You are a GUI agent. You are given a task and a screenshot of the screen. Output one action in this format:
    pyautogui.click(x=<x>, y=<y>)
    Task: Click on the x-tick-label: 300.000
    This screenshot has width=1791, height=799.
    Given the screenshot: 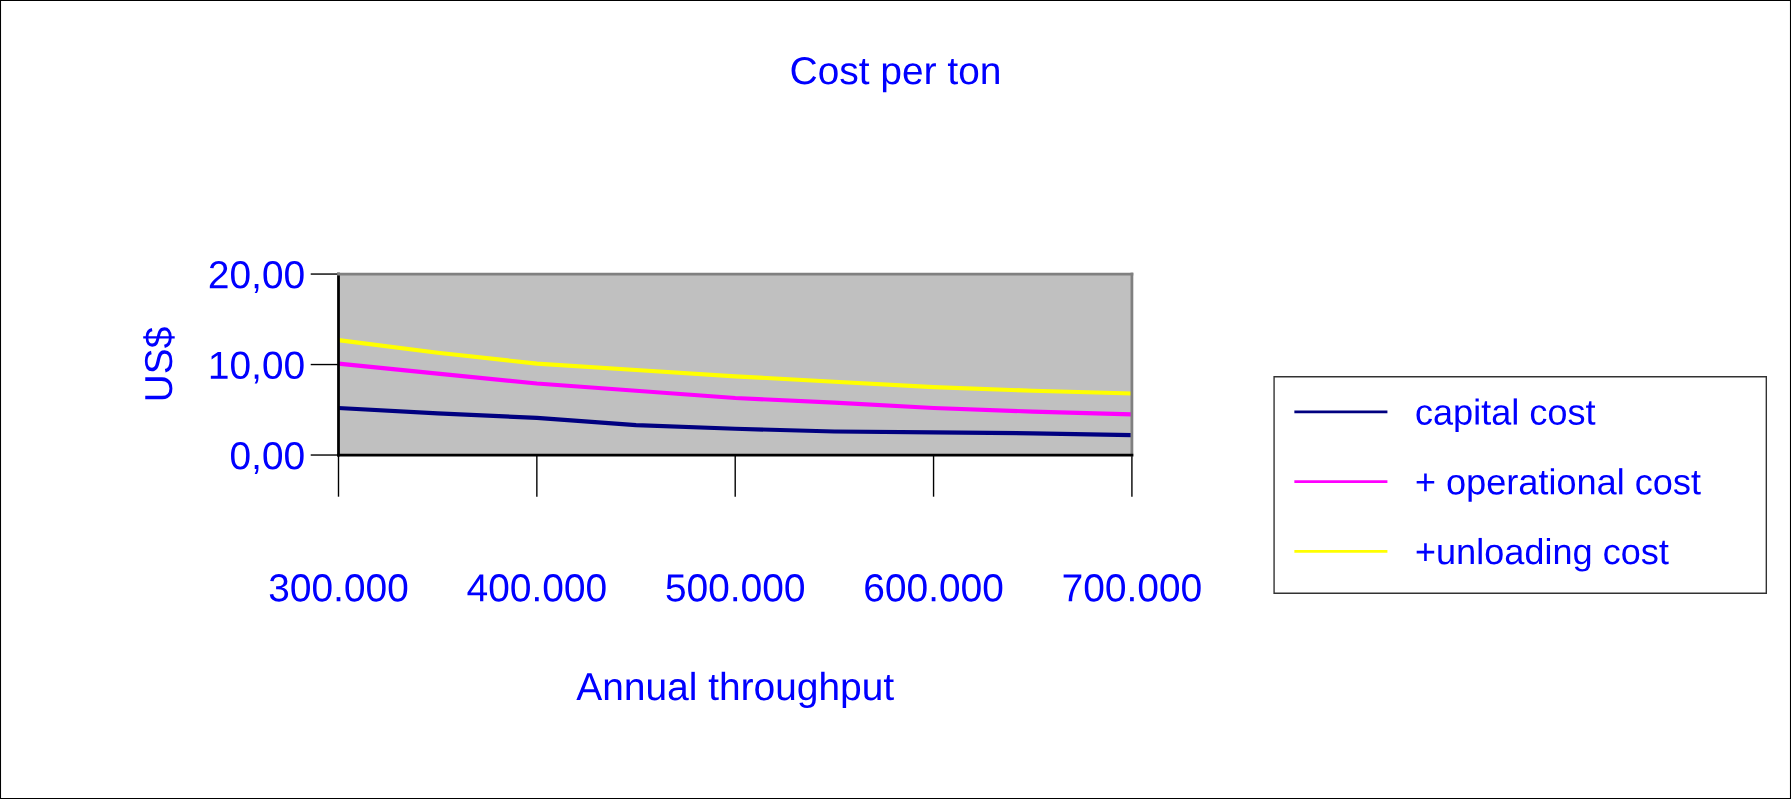 What is the action you would take?
    pyautogui.click(x=338, y=588)
    